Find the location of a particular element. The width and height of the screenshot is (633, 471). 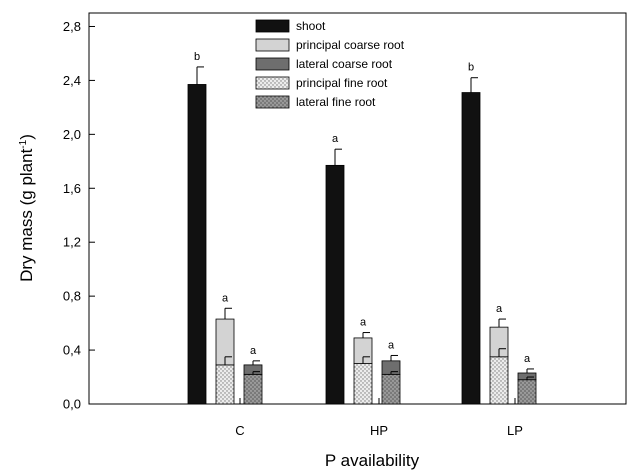

y-tick-label: 0,8 is located at coordinates (72, 296).